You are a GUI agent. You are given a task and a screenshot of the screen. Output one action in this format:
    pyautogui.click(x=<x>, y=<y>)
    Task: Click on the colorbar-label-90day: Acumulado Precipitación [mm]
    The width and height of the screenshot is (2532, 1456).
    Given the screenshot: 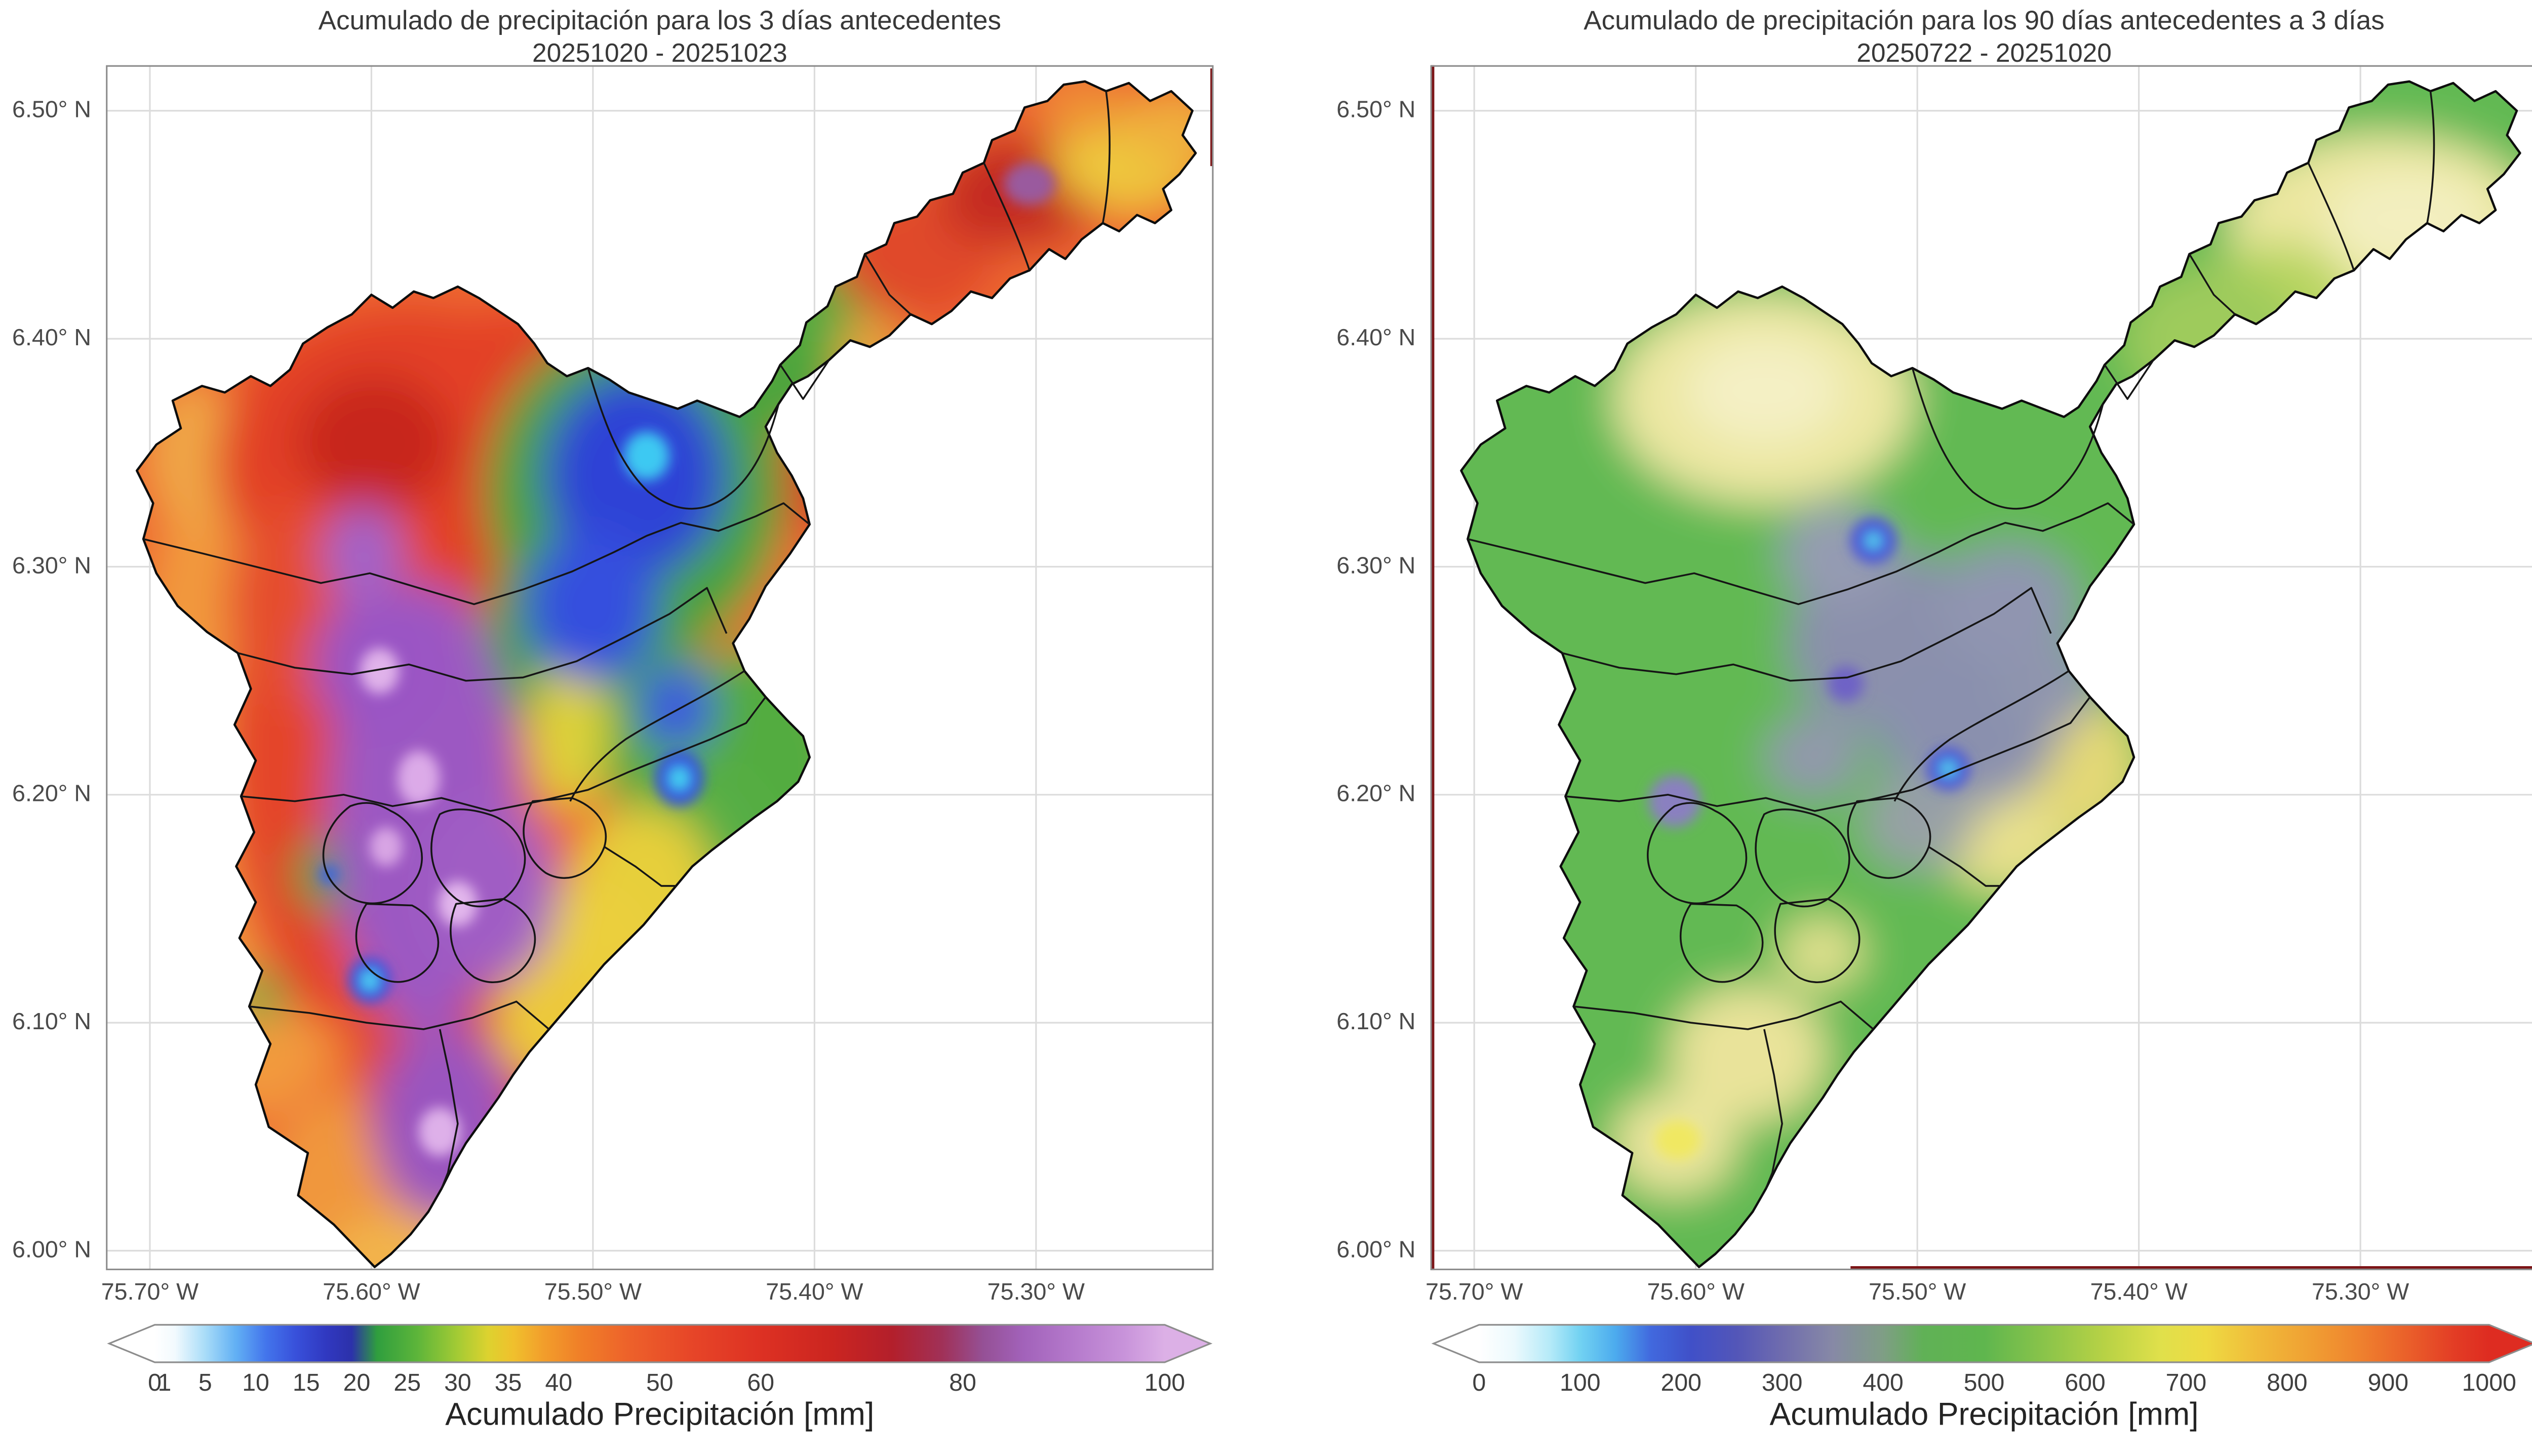 What is the action you would take?
    pyautogui.click(x=1984, y=1415)
    